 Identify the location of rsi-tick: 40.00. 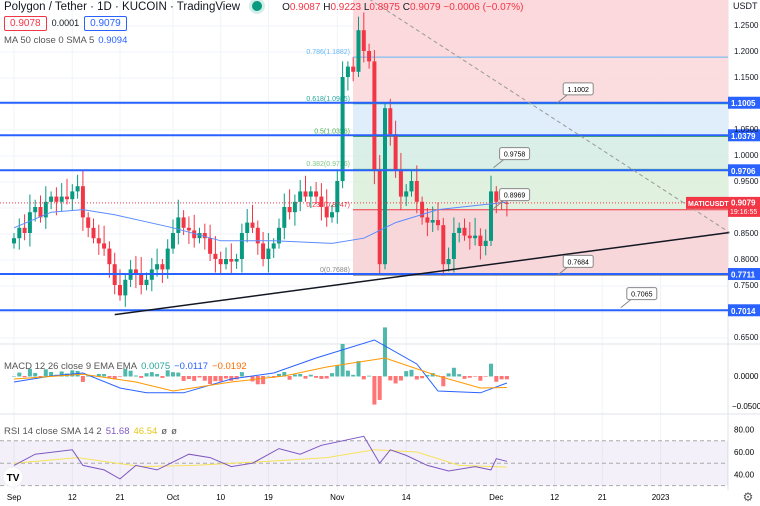
(744, 474).